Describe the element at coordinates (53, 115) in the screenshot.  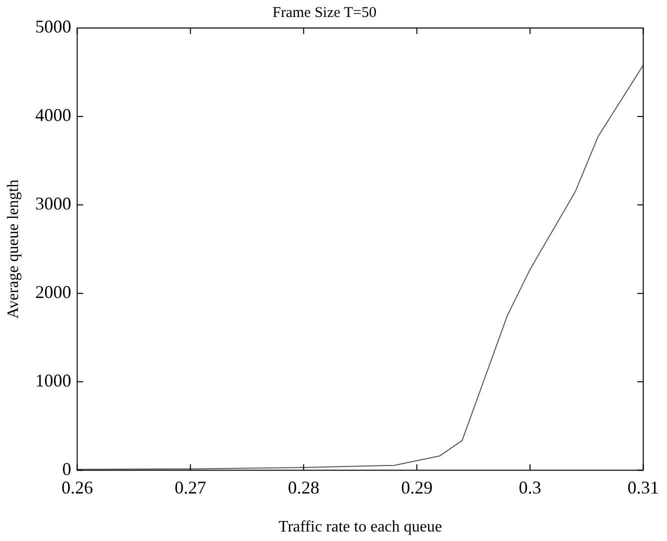
I see `y-tick-label: 4000` at that location.